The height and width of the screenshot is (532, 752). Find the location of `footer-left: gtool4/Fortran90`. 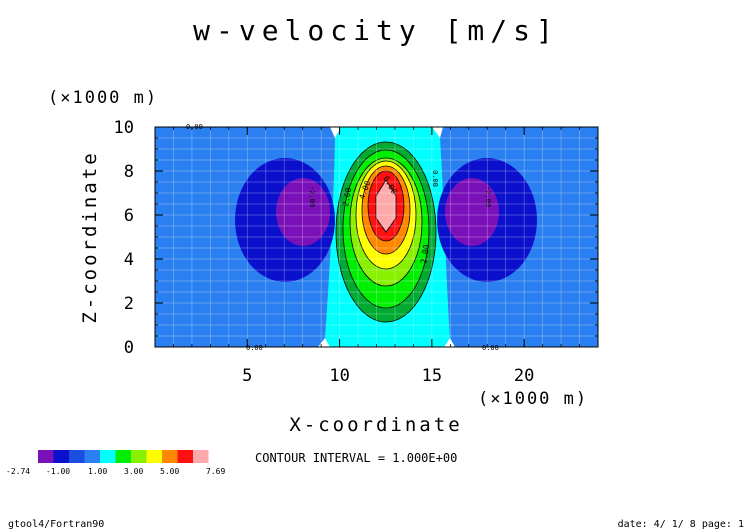

footer-left: gtool4/Fortran90 is located at coordinates (56, 524).